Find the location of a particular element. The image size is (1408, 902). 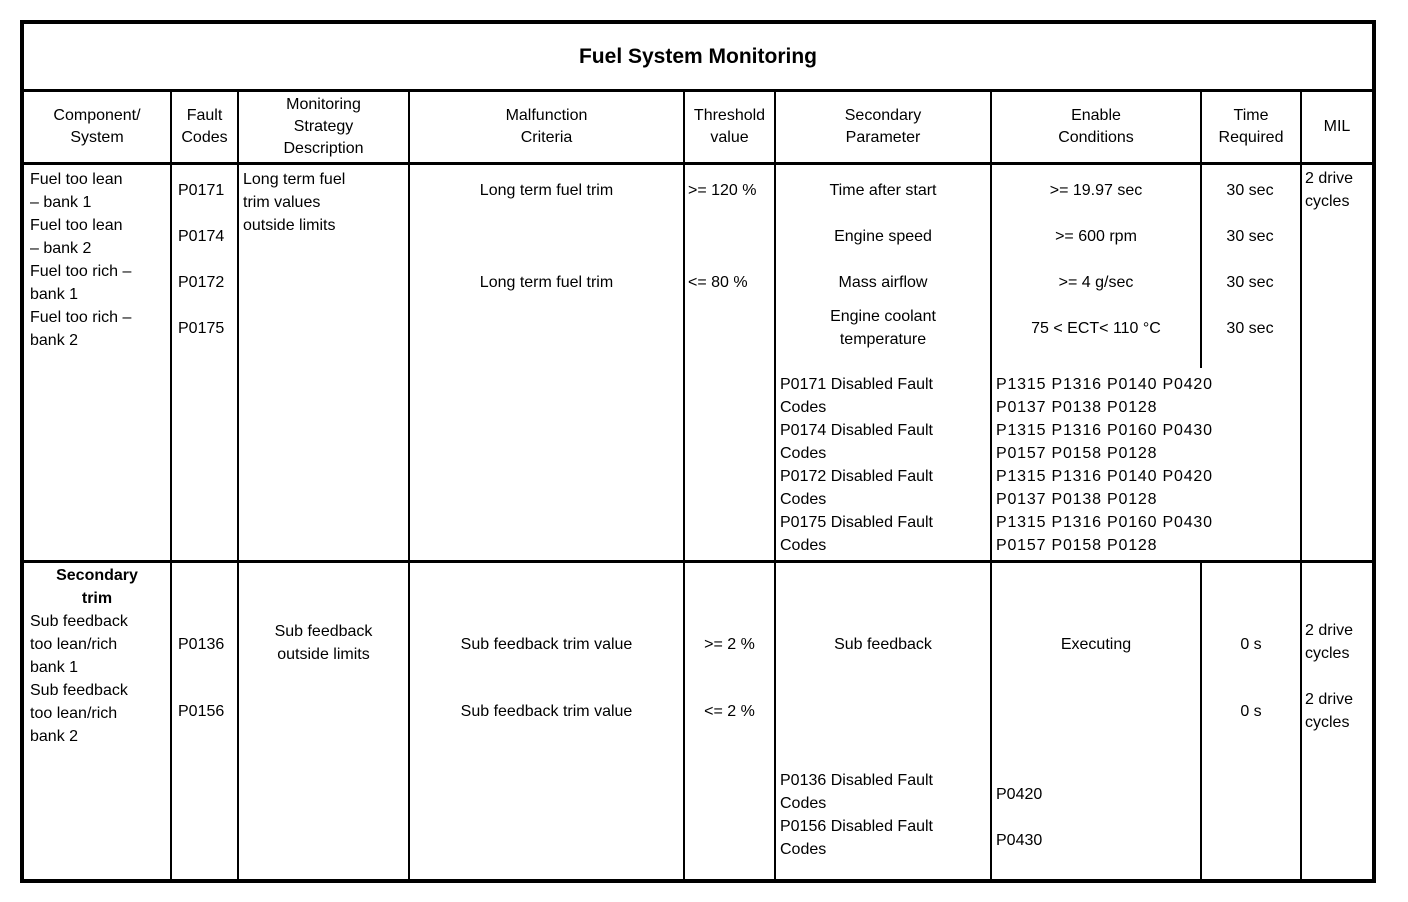

component-item: Fuel too rich – bank 2 is located at coordinates (81, 329).